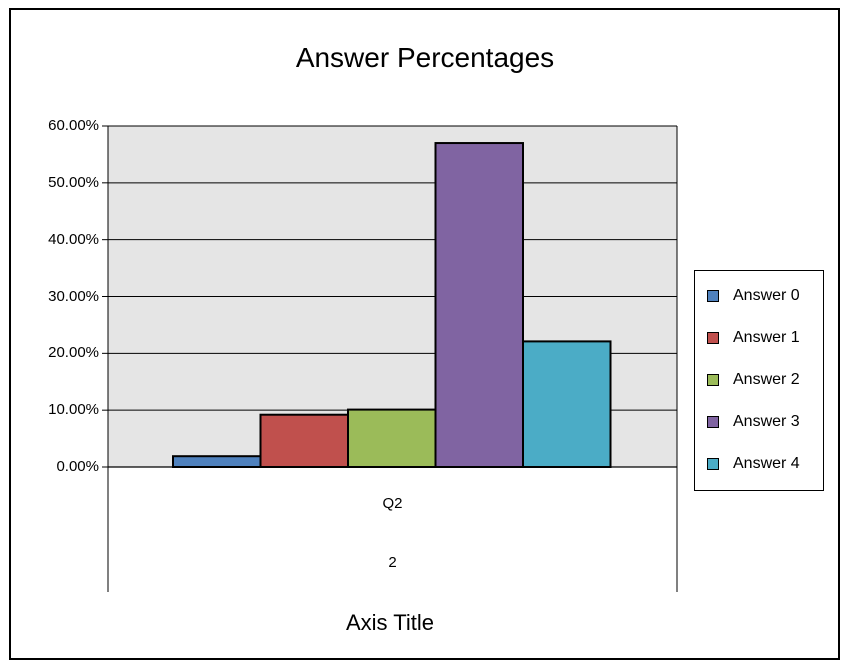 The image size is (850, 665). I want to click on y-tick-label: 60.00%, so click(73, 125).